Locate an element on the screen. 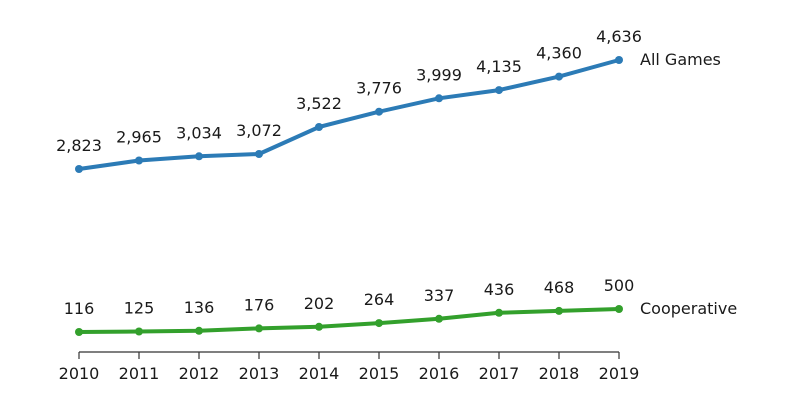  data-point-all-games-2016 is located at coordinates (439, 98).